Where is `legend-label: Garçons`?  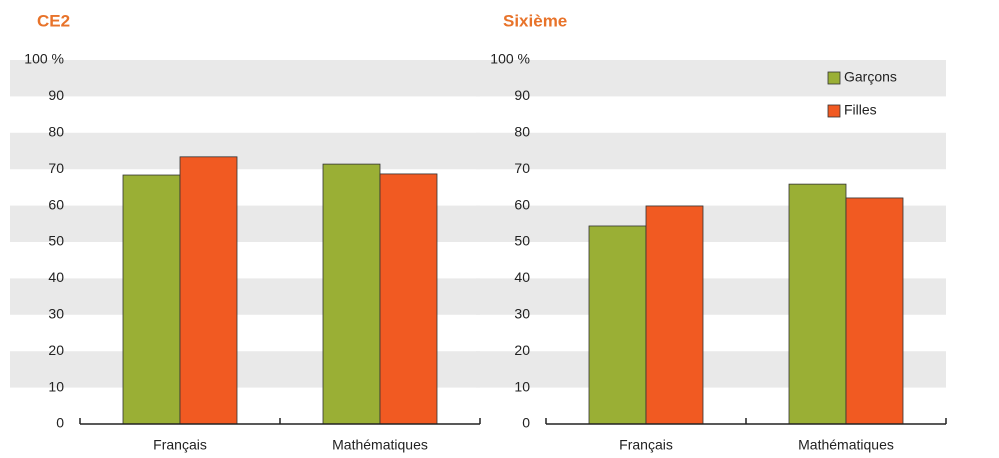 legend-label: Garçons is located at coordinates (870, 77).